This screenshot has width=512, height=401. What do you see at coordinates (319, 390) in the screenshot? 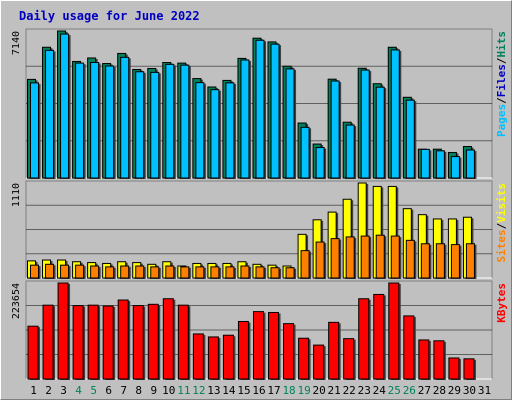
I see `day-tick-label: 20` at bounding box center [319, 390].